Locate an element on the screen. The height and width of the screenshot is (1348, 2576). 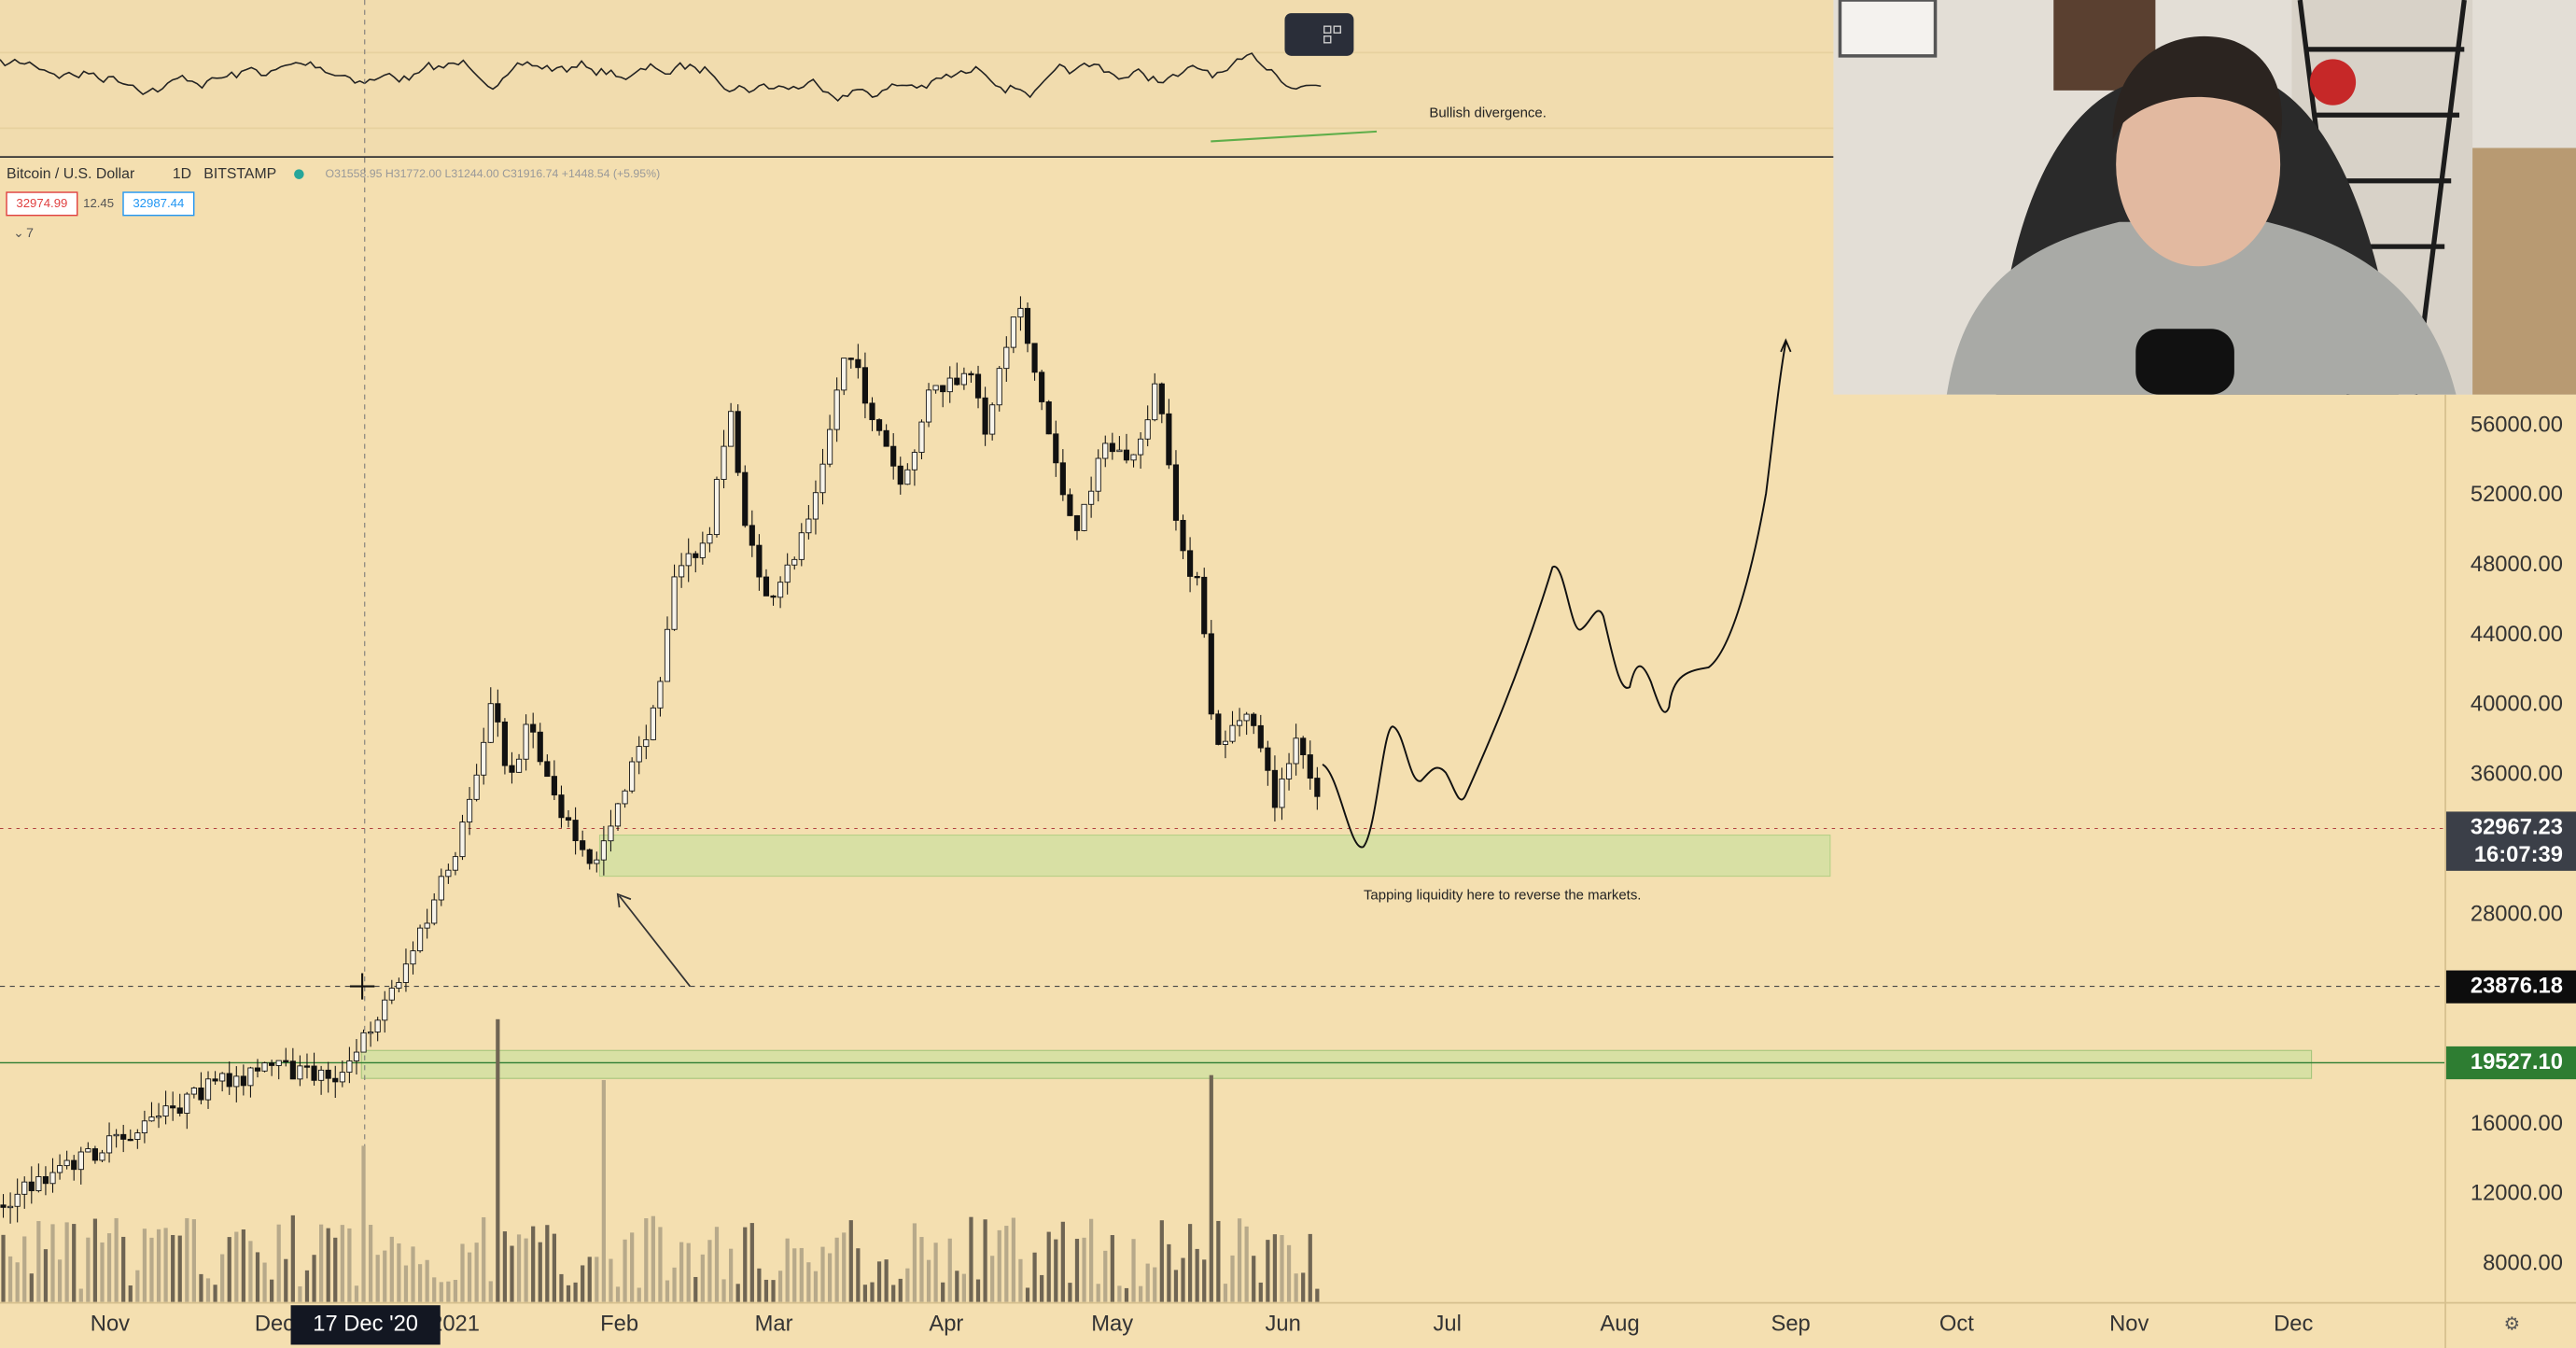
toolbar-button is located at coordinates (1319, 34).